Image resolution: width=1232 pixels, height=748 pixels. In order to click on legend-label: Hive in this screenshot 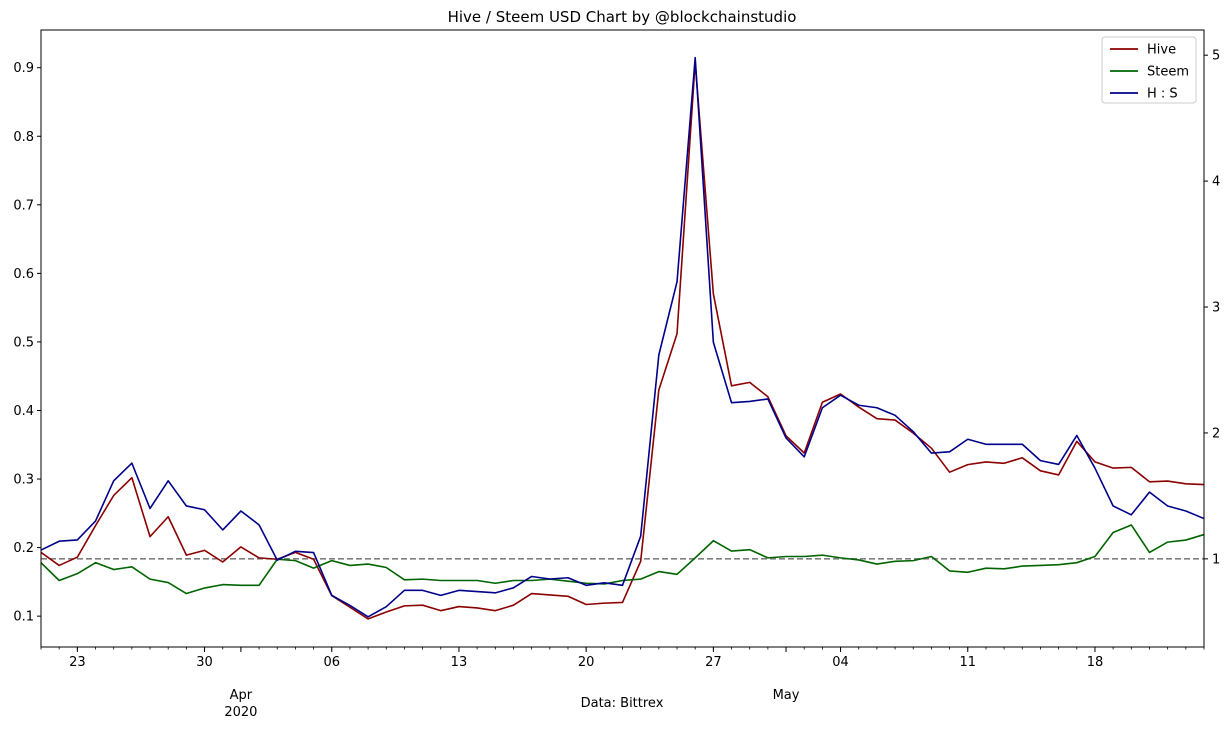, I will do `click(1161, 50)`.